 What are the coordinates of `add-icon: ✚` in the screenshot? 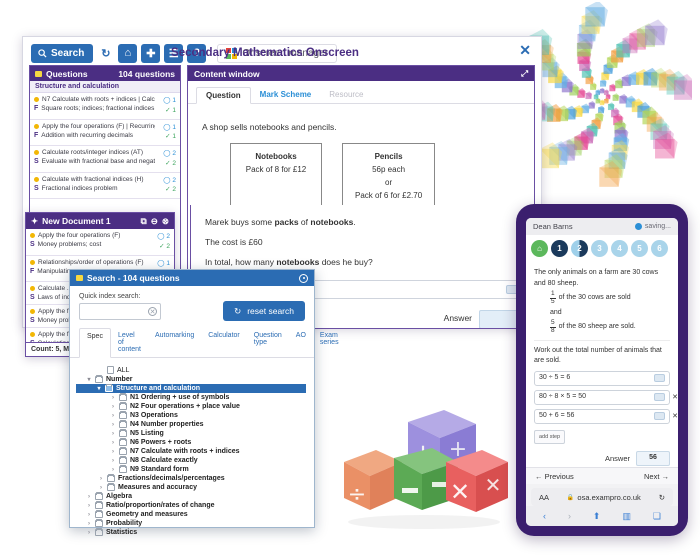 It's located at (151, 53).